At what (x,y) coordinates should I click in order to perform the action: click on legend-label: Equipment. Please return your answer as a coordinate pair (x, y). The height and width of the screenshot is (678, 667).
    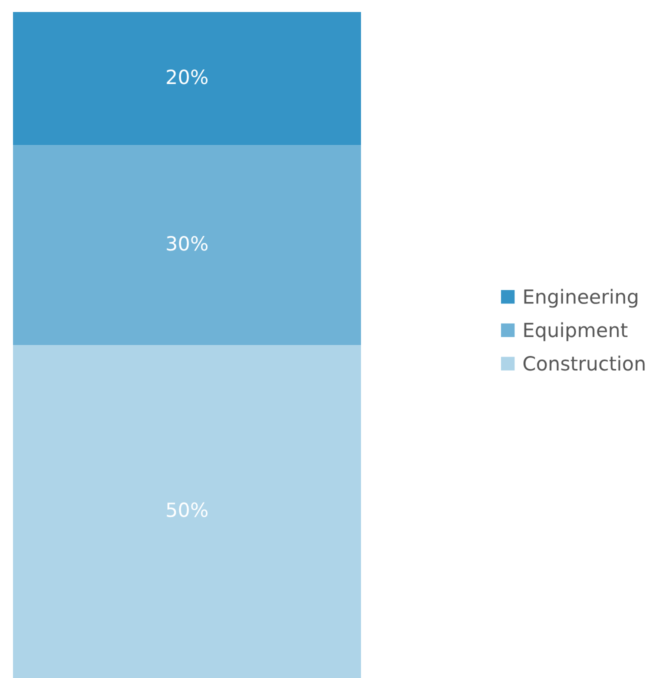
    Looking at the image, I should click on (576, 332).